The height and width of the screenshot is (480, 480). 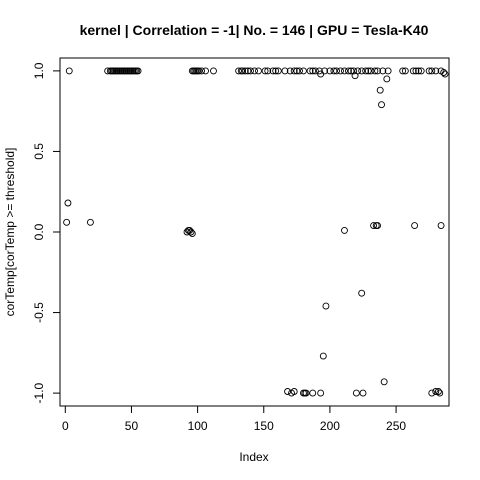 What do you see at coordinates (264, 426) in the screenshot?
I see `x-tick-label: 150` at bounding box center [264, 426].